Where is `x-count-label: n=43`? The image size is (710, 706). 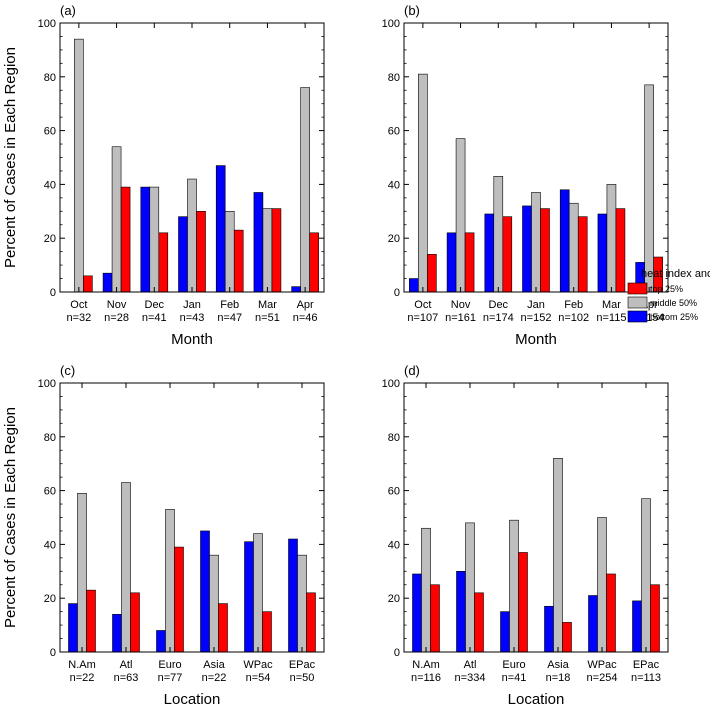 x-count-label: n=43 is located at coordinates (192, 318).